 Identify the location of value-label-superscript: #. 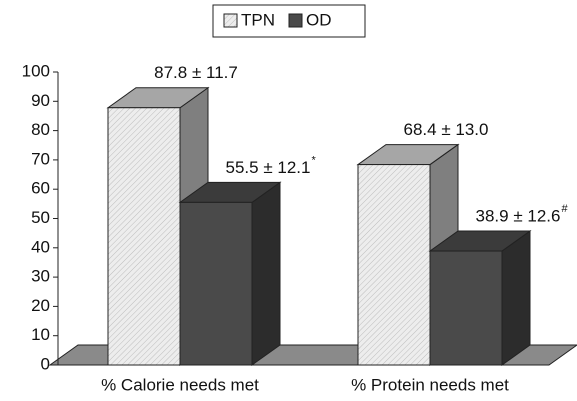
(564, 209).